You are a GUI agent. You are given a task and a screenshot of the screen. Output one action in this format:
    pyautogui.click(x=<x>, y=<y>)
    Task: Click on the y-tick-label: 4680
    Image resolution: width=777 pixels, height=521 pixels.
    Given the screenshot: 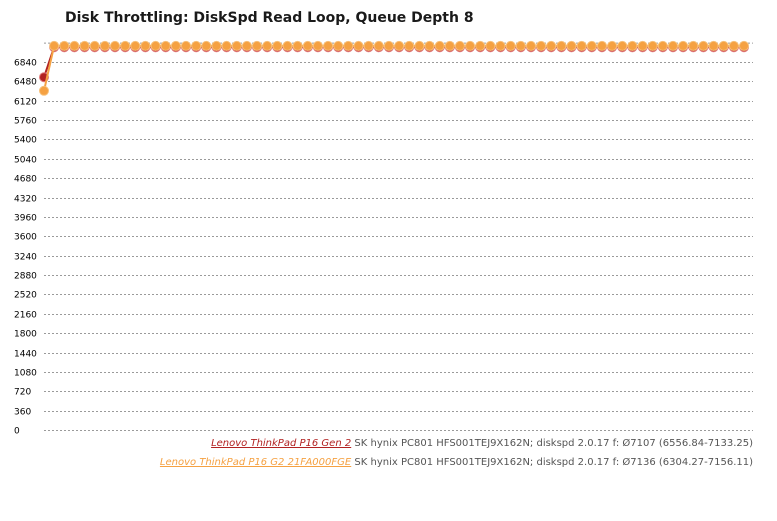 What is the action you would take?
    pyautogui.click(x=25, y=180)
    